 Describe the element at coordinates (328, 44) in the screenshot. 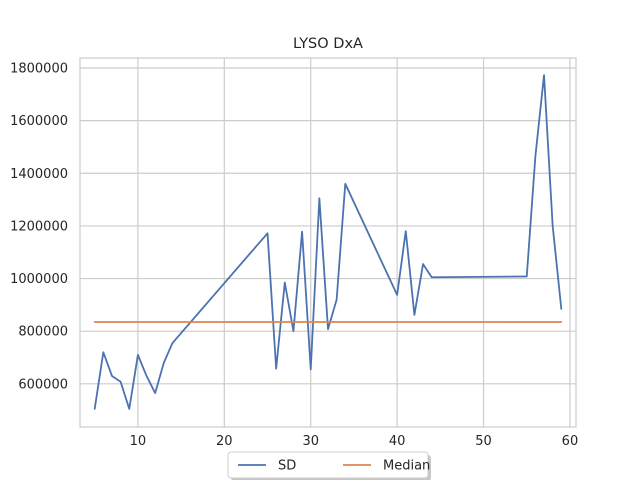

I see `chart-title: LYSO DxA` at that location.